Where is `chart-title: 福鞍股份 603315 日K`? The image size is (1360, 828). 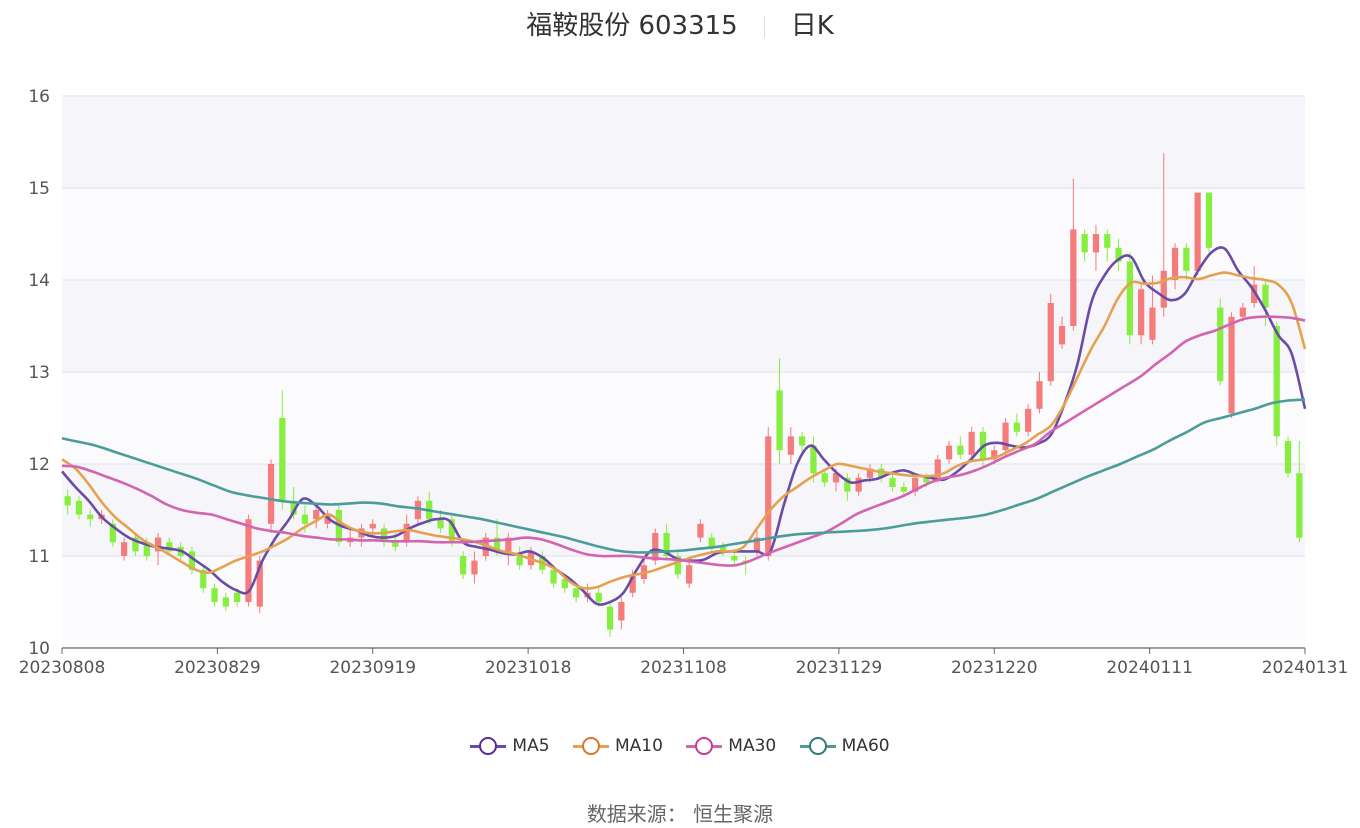 chart-title: 福鞍股份 603315 日K is located at coordinates (680, 26).